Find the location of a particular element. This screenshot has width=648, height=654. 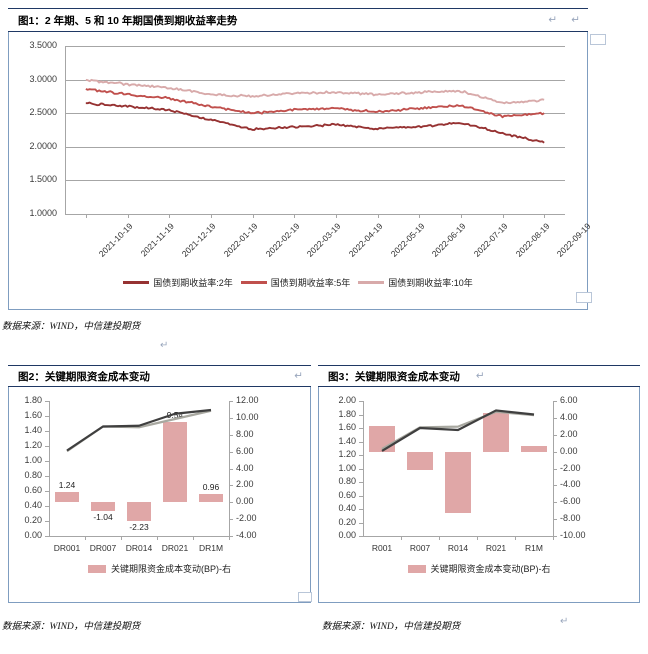

left-axis-tick-label: 1.60 is located at coordinates (33, 415).